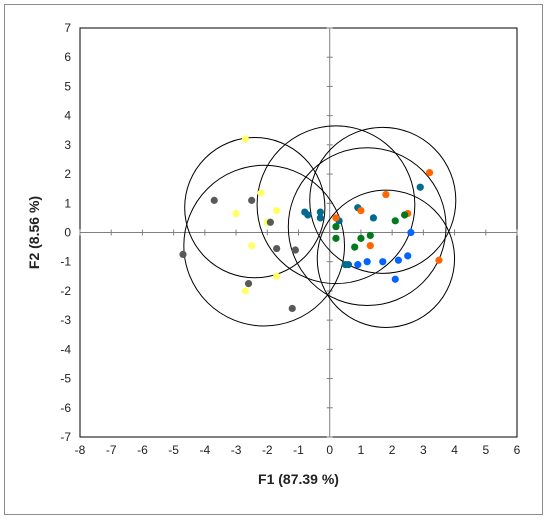  What do you see at coordinates (454, 450) in the screenshot?
I see `x-tick-label: 4` at bounding box center [454, 450].